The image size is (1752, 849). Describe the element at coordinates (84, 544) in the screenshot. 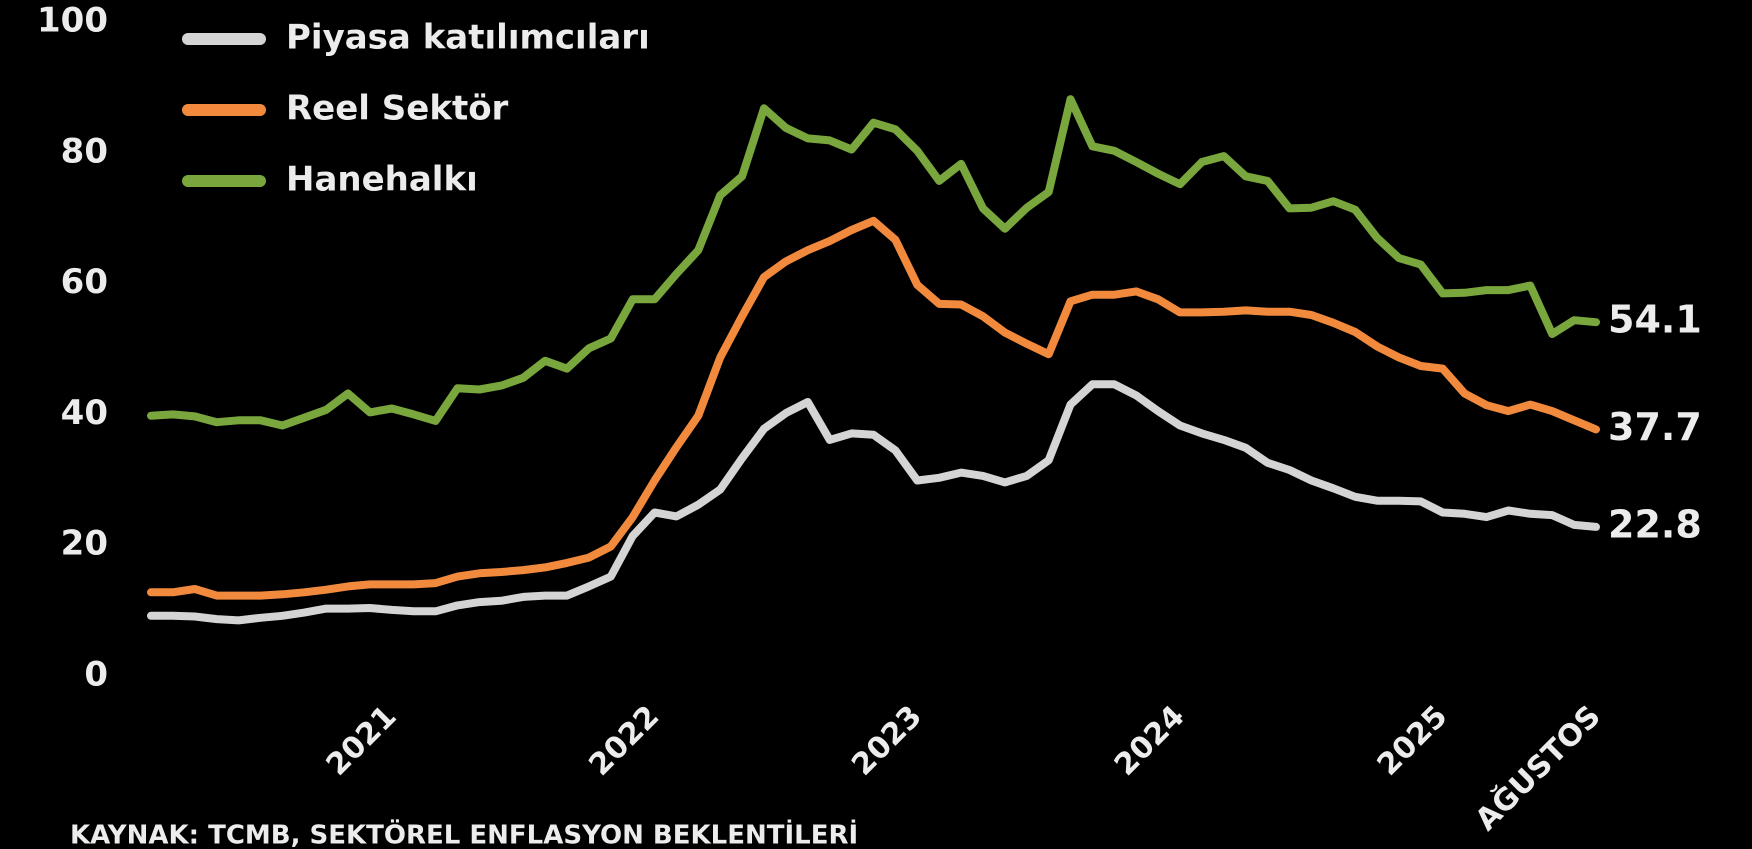

I see `y-tick-label: 20` at that location.